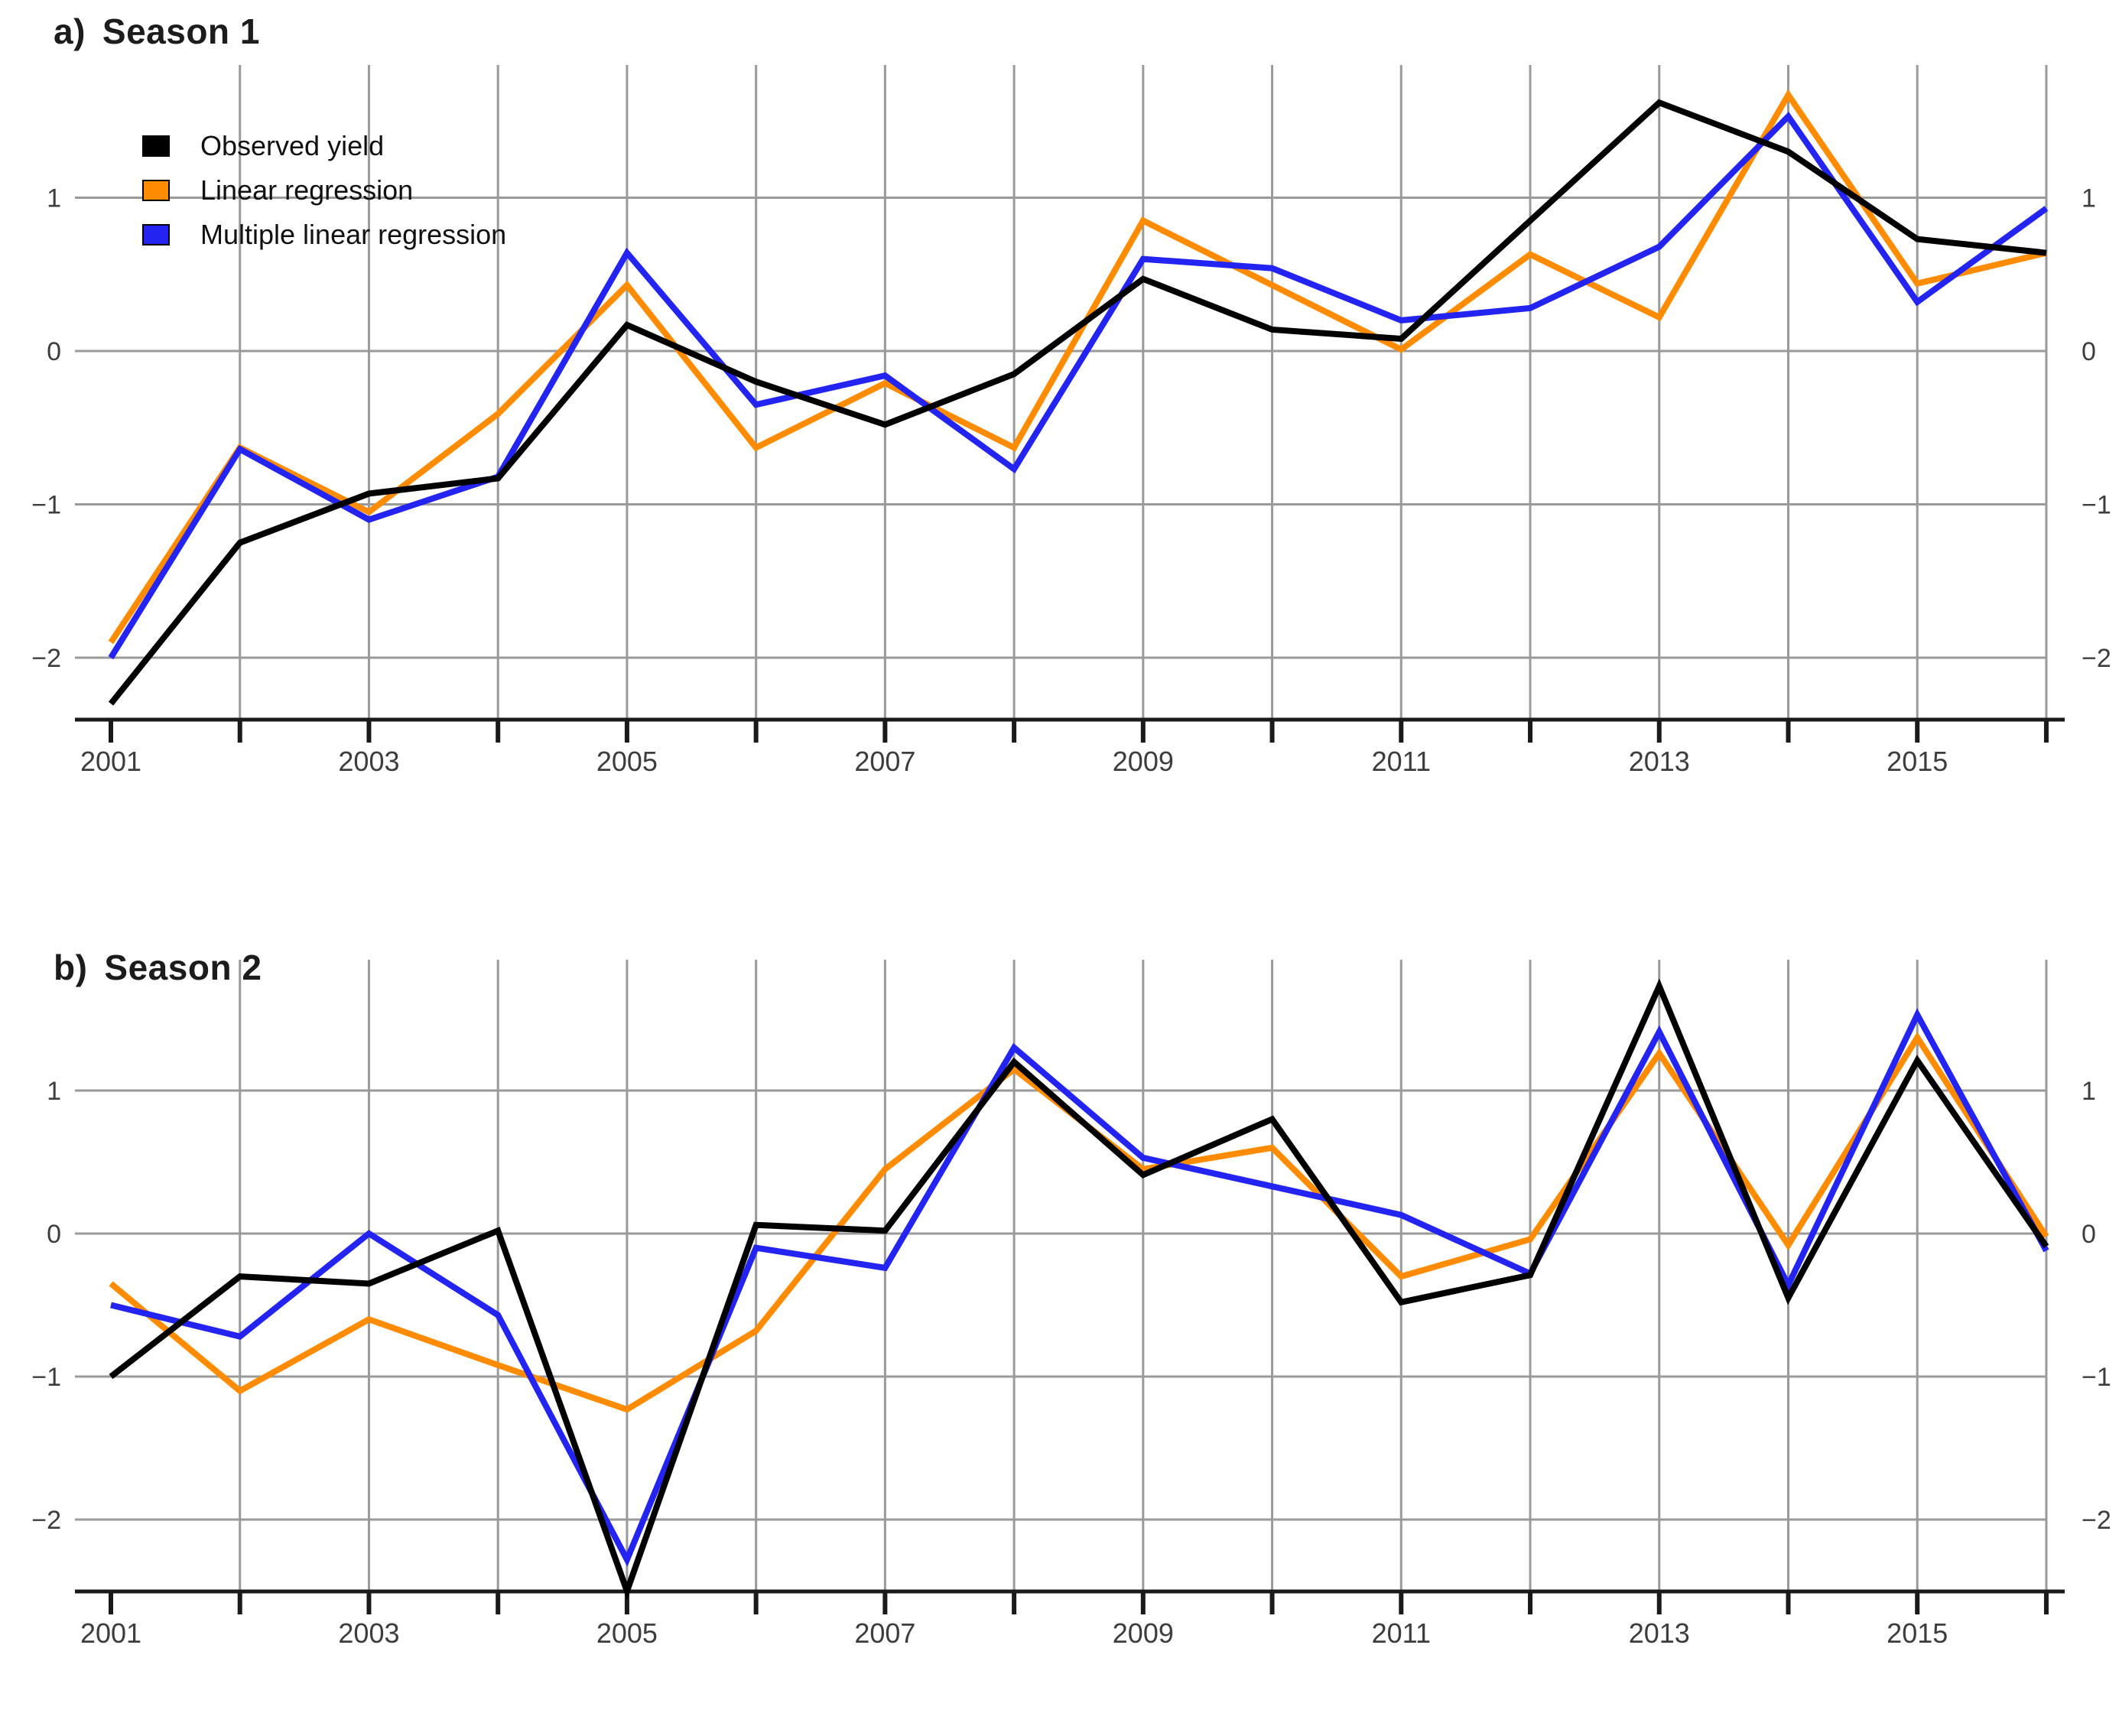 The width and height of the screenshot is (2119, 1736). What do you see at coordinates (181, 31) in the screenshot?
I see `chart-a-title-text: Season 1` at bounding box center [181, 31].